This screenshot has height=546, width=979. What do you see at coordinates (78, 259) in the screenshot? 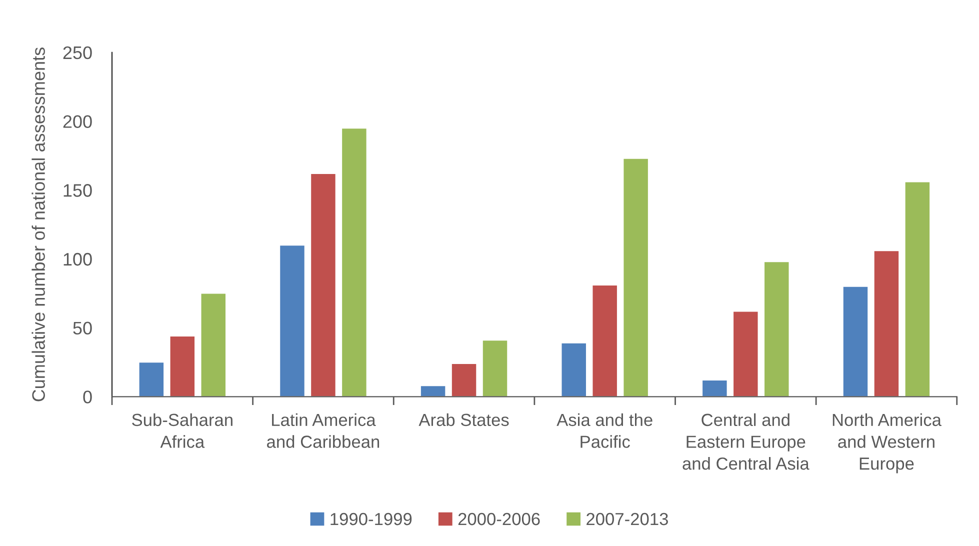
I see `y-tick-label: 100` at bounding box center [78, 259].